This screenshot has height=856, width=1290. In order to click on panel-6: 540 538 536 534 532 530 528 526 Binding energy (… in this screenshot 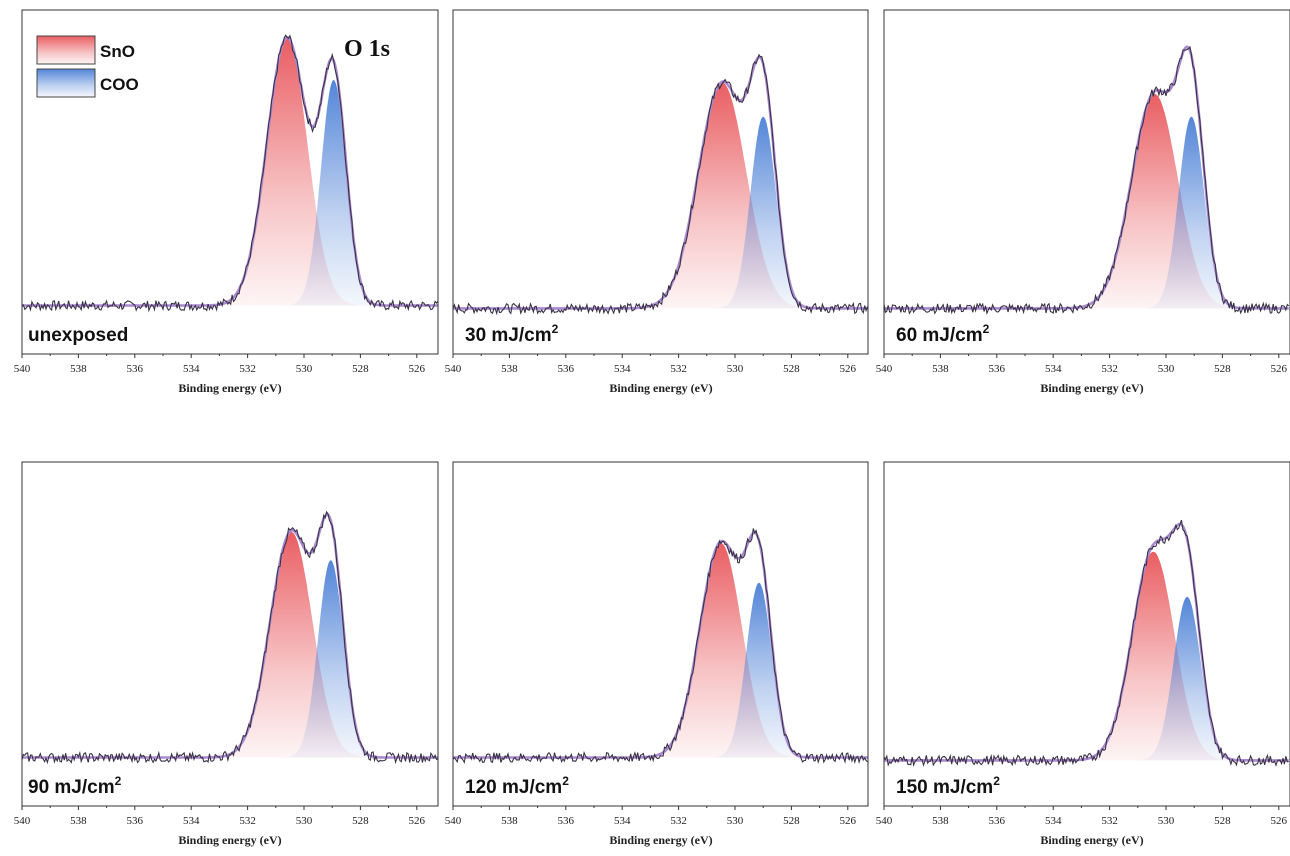, I will do `click(1083, 654)`.